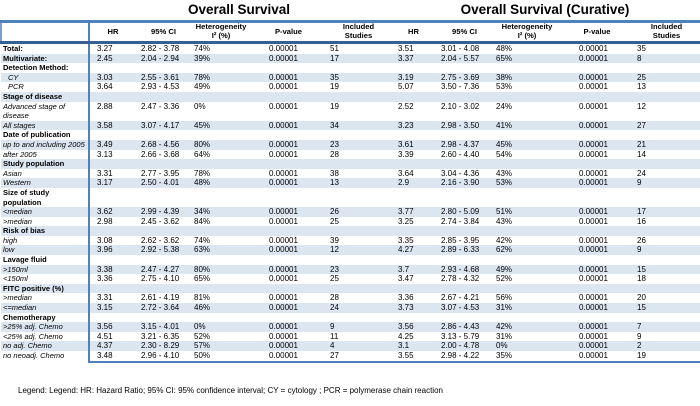 Image resolution: width=700 pixels, height=406 pixels. Describe the element at coordinates (160, 336) in the screenshot. I see `cell-os-ci: 3.21 - 6.35` at that location.